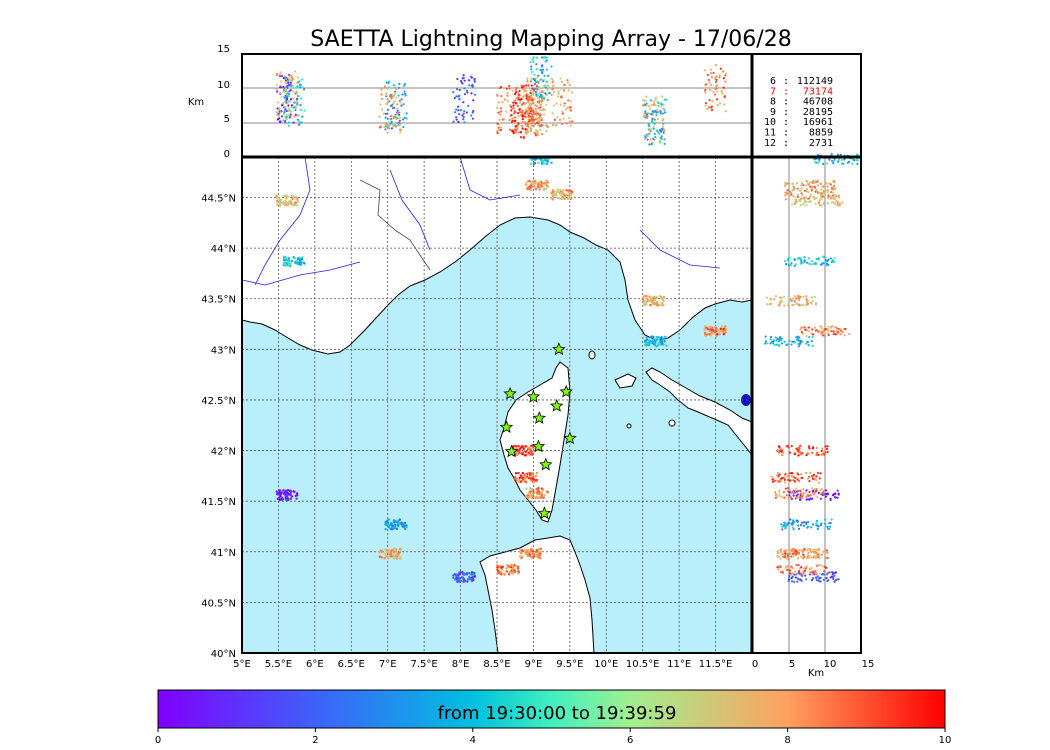 The height and width of the screenshot is (750, 1050). Describe the element at coordinates (770, 133) in the screenshot. I see `count-id: 11` at that location.